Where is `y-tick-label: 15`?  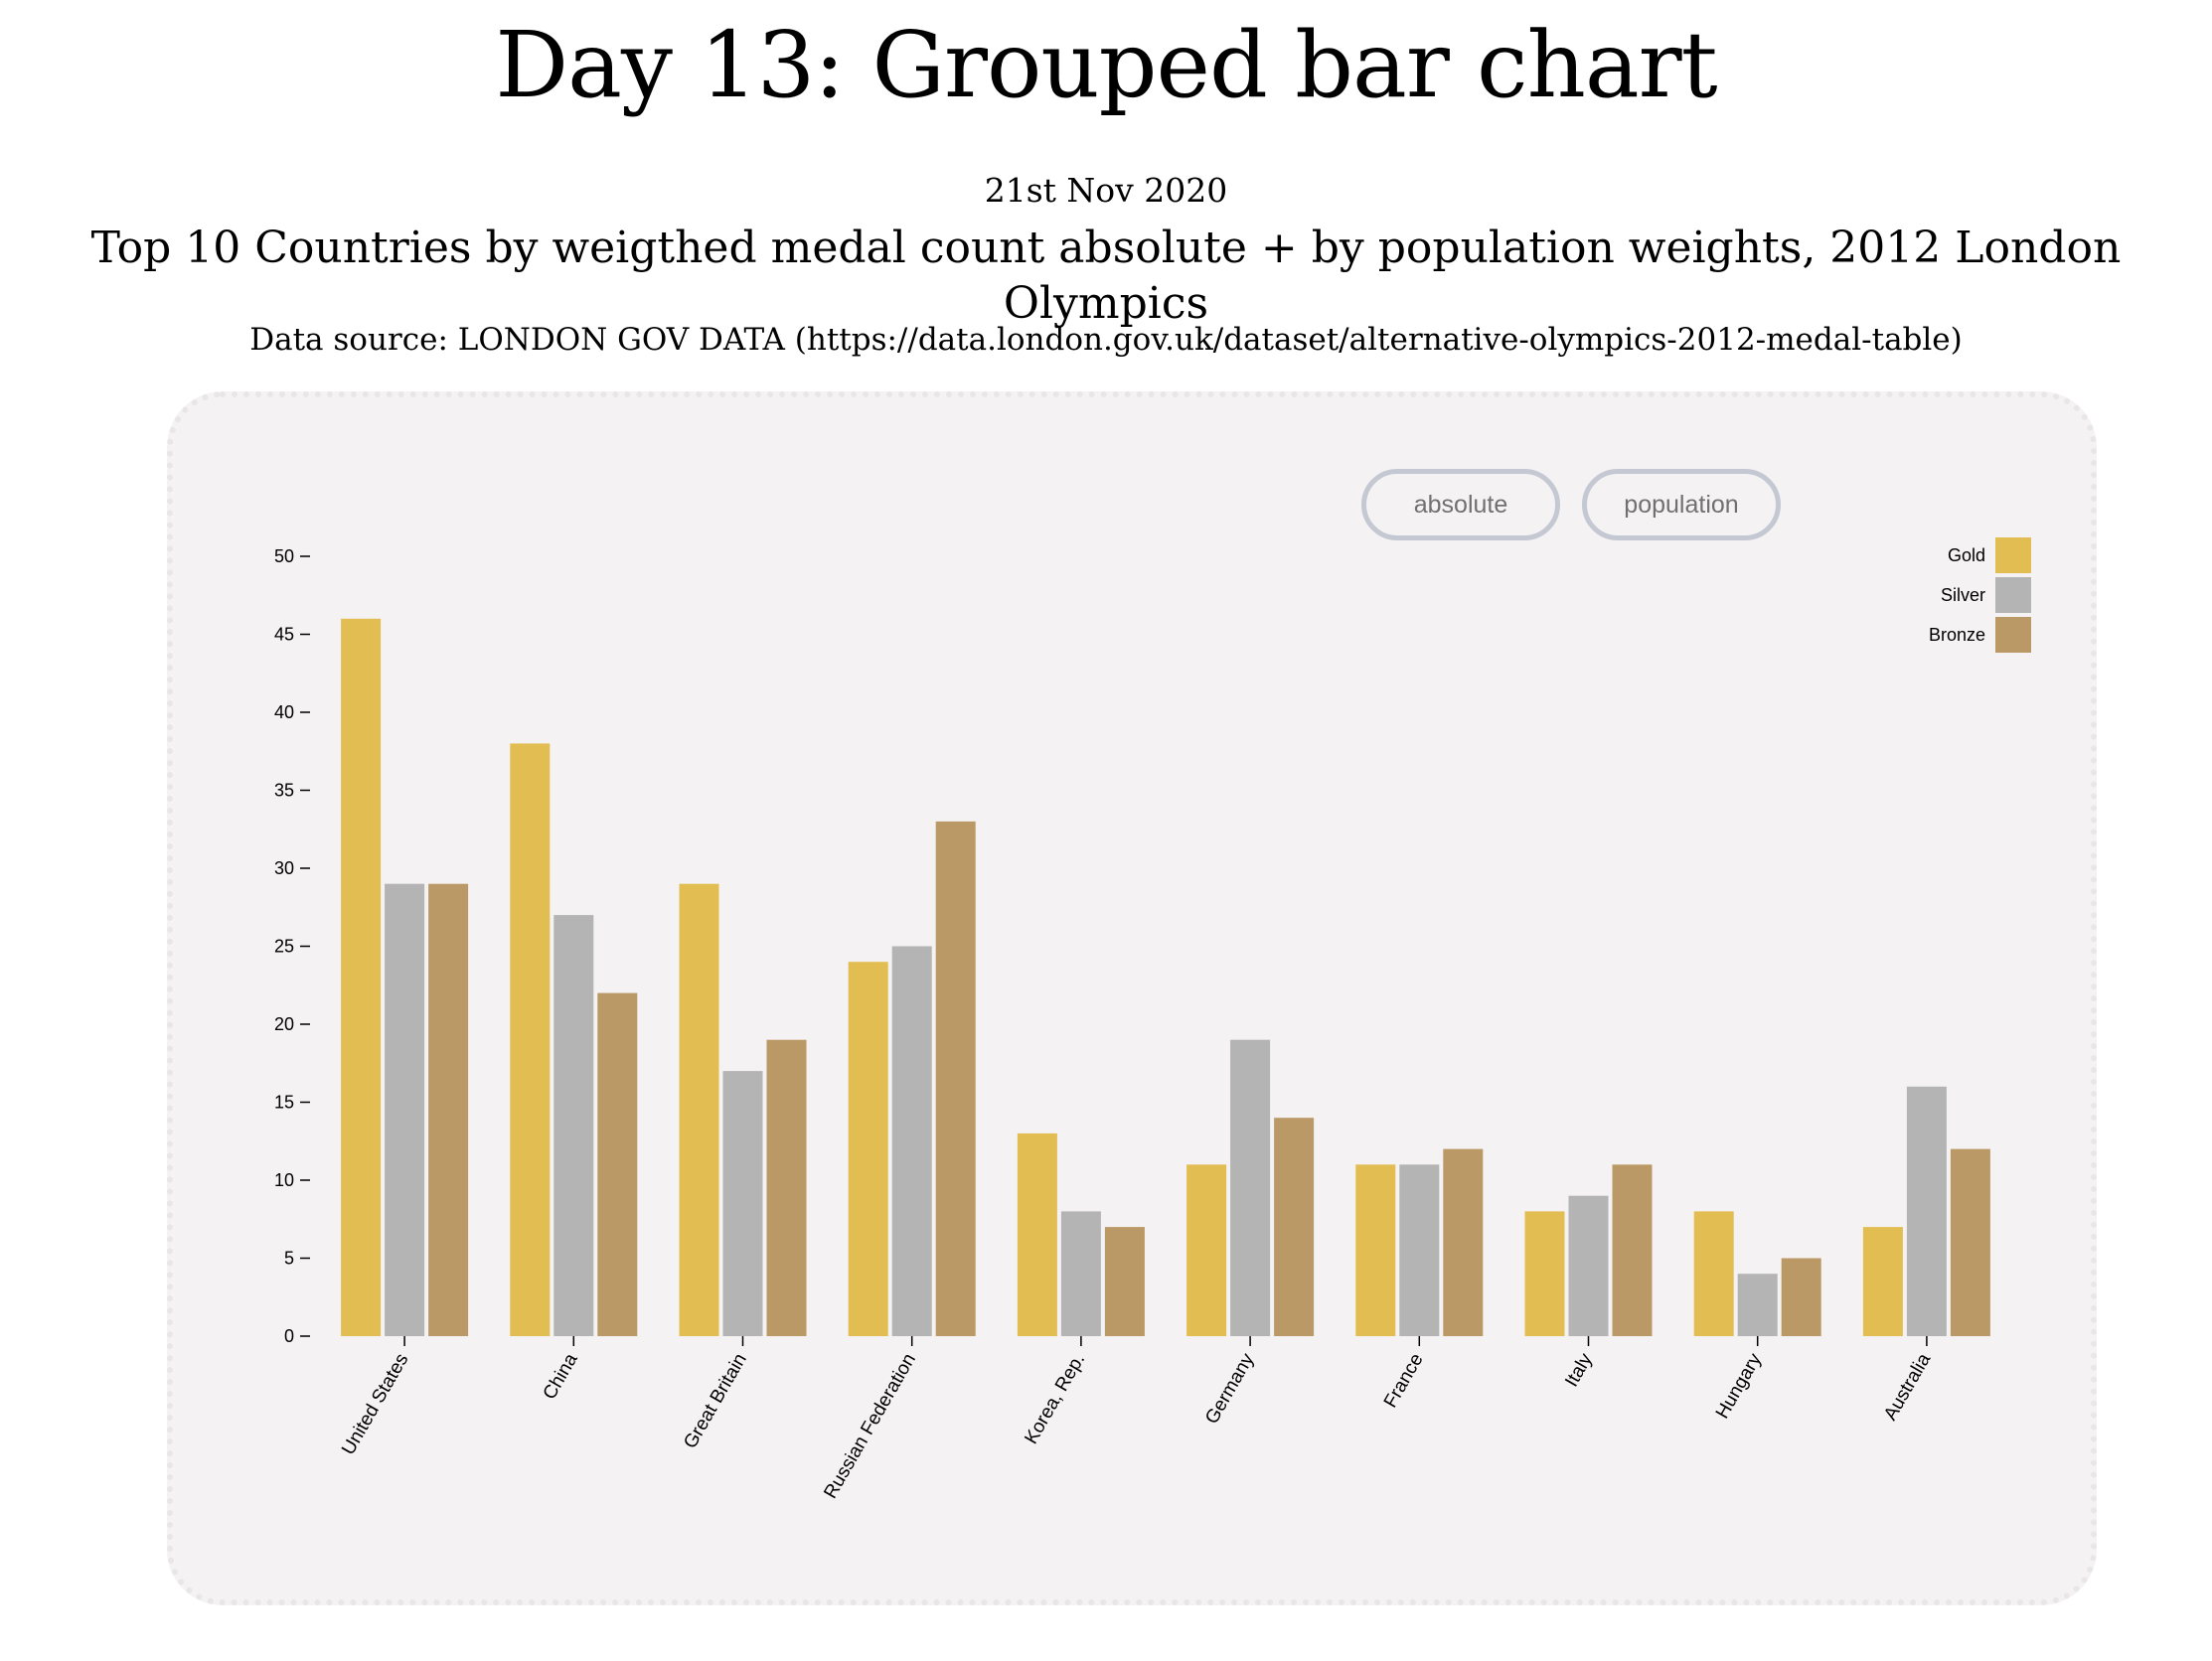 y-tick-label: 15 is located at coordinates (284, 1103).